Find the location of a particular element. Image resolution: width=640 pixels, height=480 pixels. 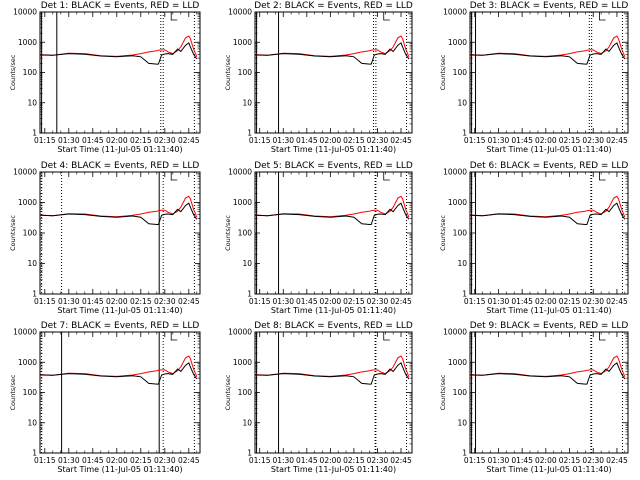

panel-title: Det 4: BLACK = Events, RED = LLD is located at coordinates (120, 166).